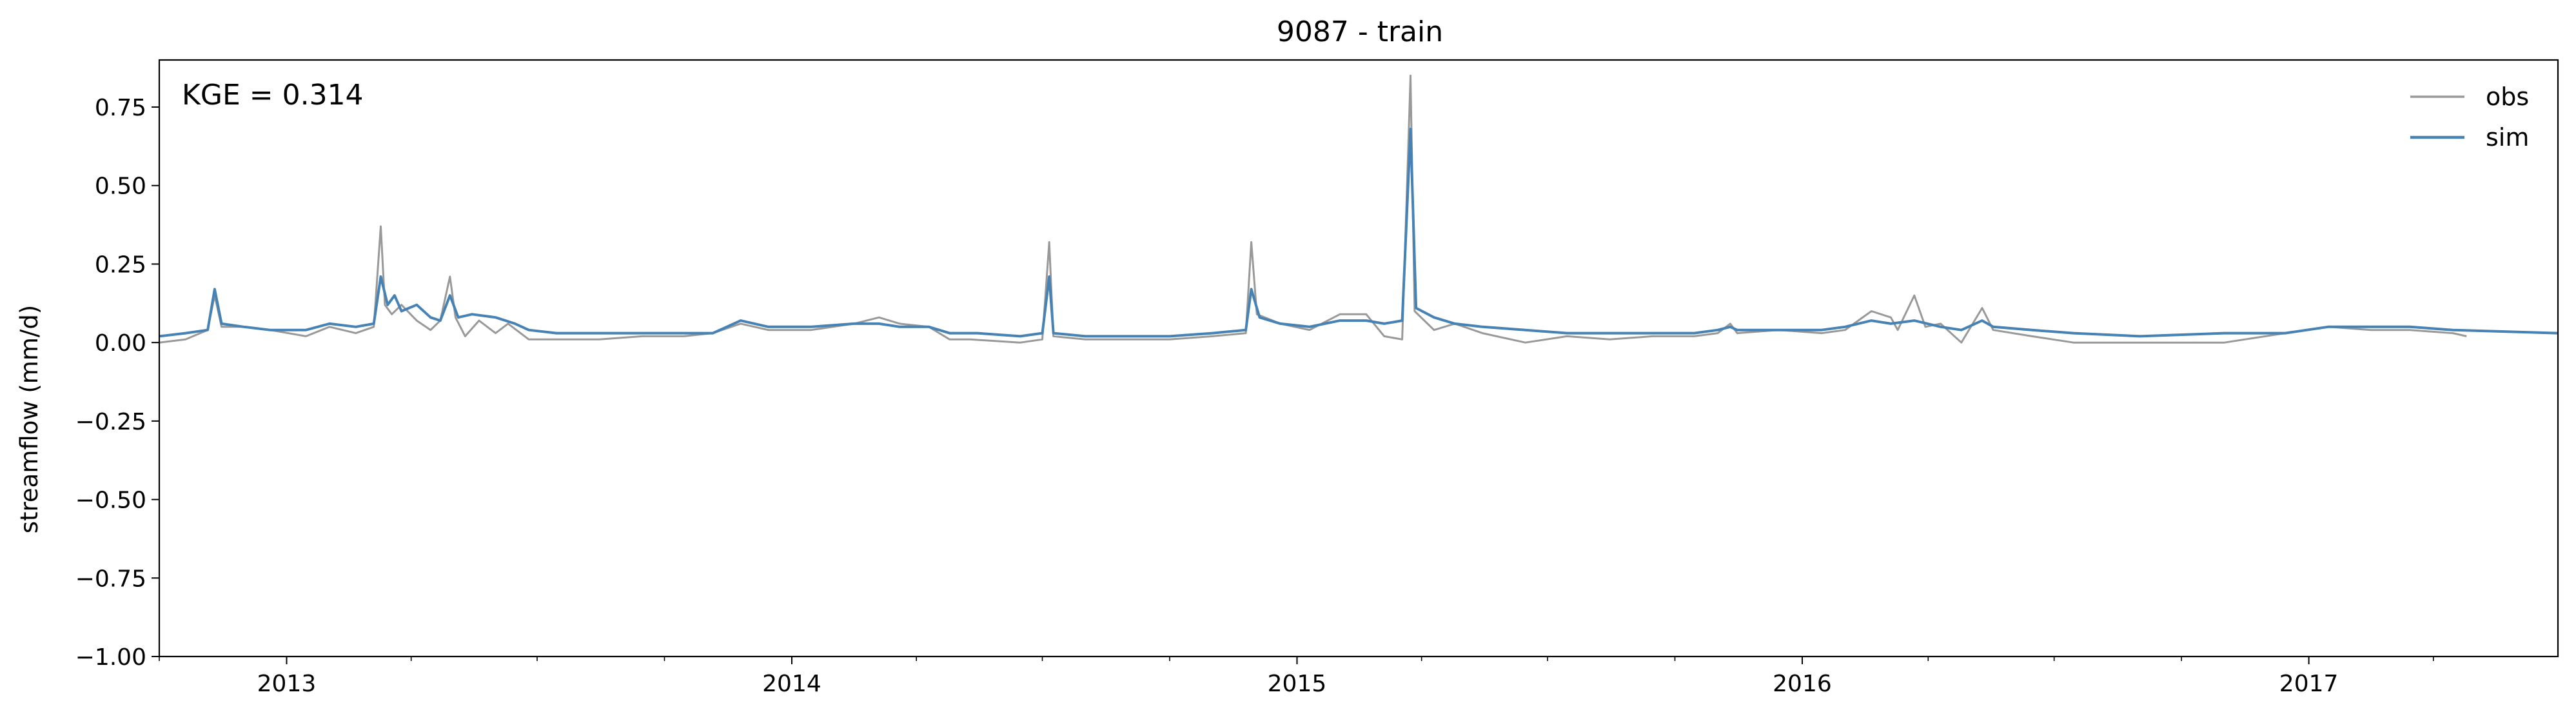  Describe the element at coordinates (121, 265) in the screenshot. I see `y-tick-label: 0.25` at that location.